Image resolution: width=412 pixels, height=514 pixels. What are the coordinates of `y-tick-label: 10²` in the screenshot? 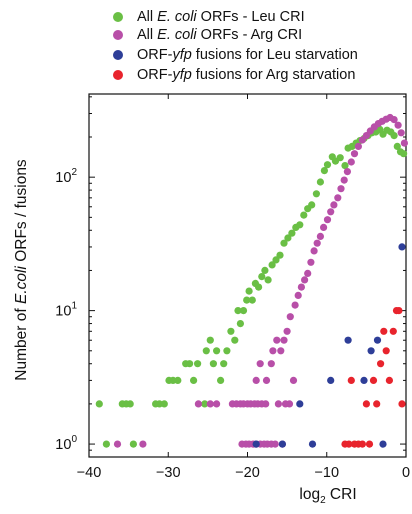 It's located at (66, 176).